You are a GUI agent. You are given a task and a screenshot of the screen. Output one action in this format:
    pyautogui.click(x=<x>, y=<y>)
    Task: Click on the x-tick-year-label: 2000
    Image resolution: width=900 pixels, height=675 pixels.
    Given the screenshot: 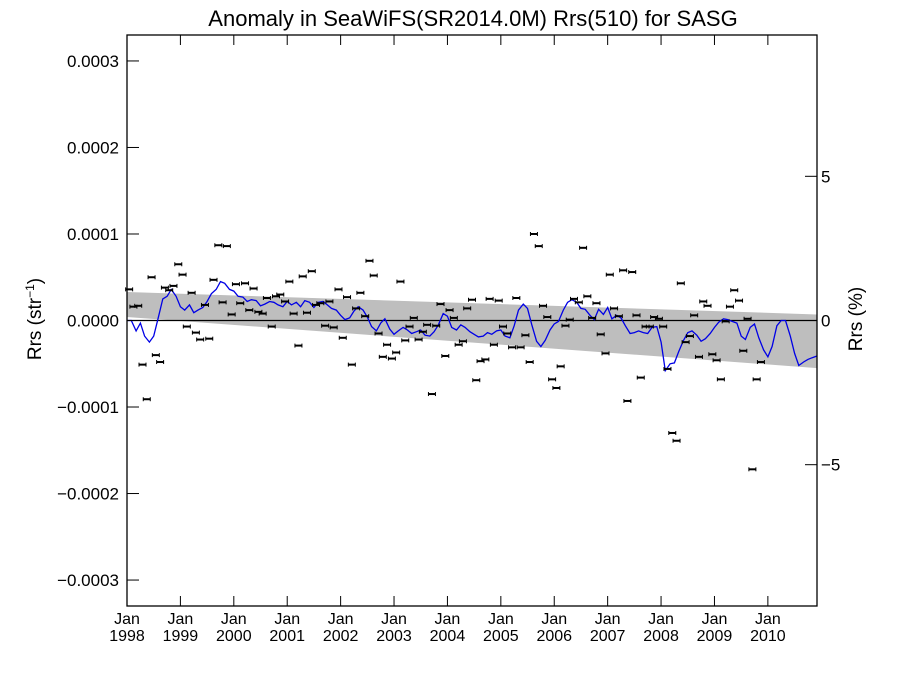 What is the action you would take?
    pyautogui.click(x=234, y=636)
    